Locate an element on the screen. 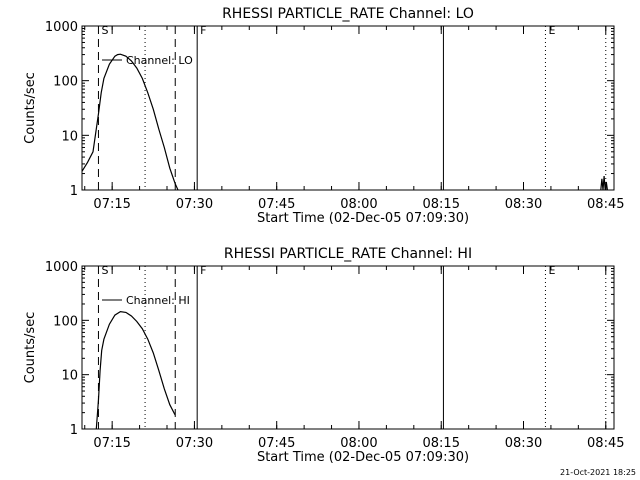 The width and height of the screenshot is (640, 480). legend-label: Channel: LO is located at coordinates (159, 60).